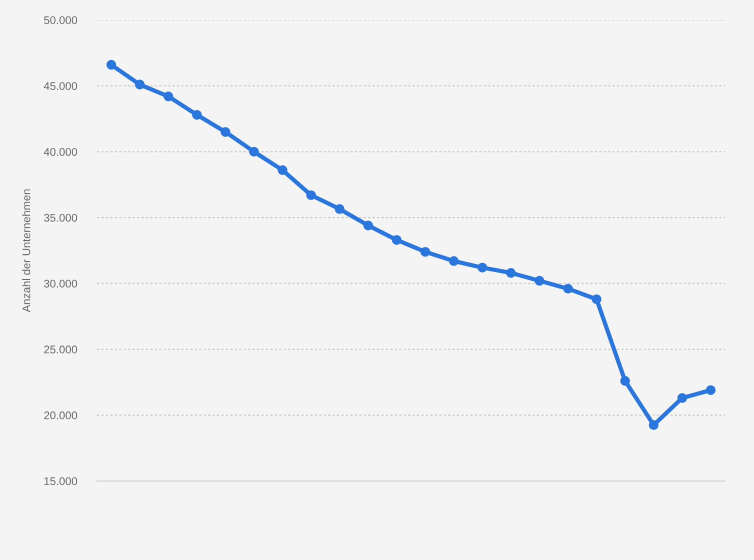 The width and height of the screenshot is (754, 560). I want to click on y-axis-title: Anzahl der Unternehmen, so click(26, 250).